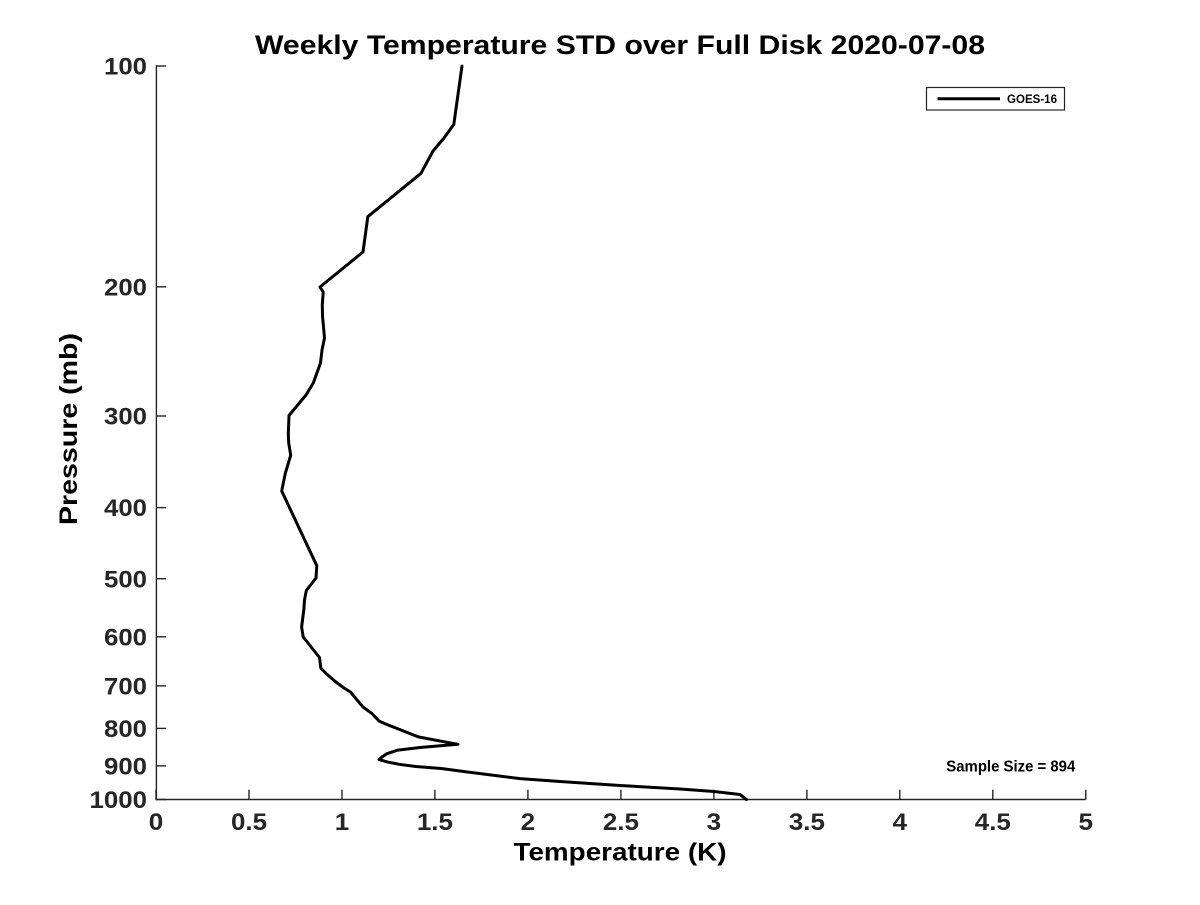 The width and height of the screenshot is (1200, 905). I want to click on svg-text: Sample Size = 894, so click(1010, 767).